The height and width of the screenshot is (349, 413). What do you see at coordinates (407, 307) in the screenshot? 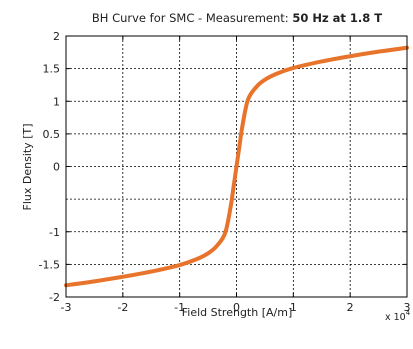
I see `x-tick-label-6: 3` at bounding box center [407, 307].